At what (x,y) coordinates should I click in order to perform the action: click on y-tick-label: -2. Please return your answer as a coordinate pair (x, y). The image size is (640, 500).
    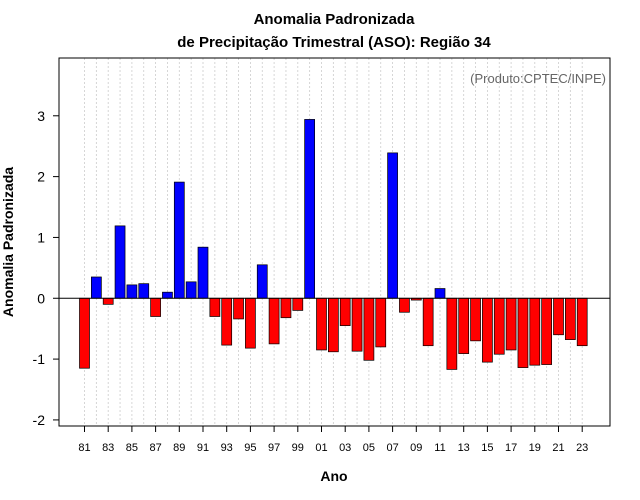
    Looking at the image, I should click on (39, 420).